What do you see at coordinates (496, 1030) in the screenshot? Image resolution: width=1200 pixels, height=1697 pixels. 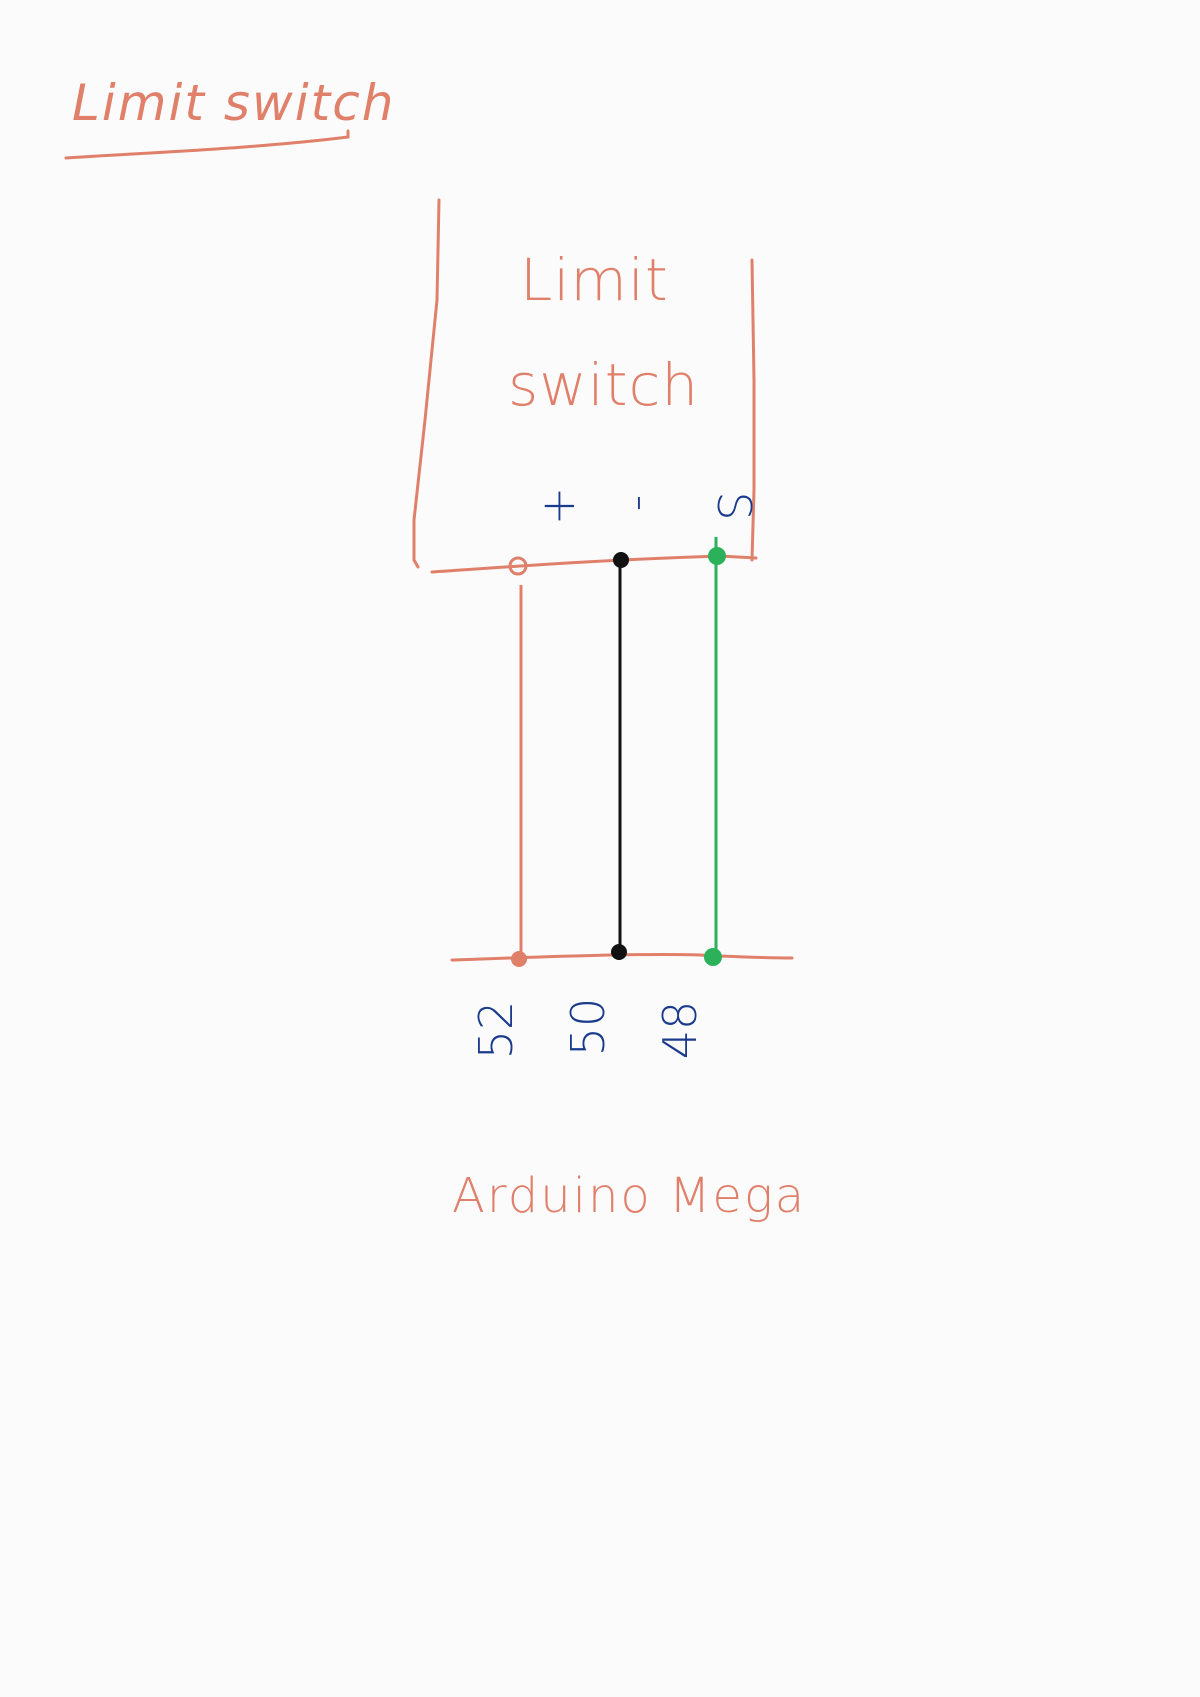 I see `board-pin-label-52: 52` at bounding box center [496, 1030].